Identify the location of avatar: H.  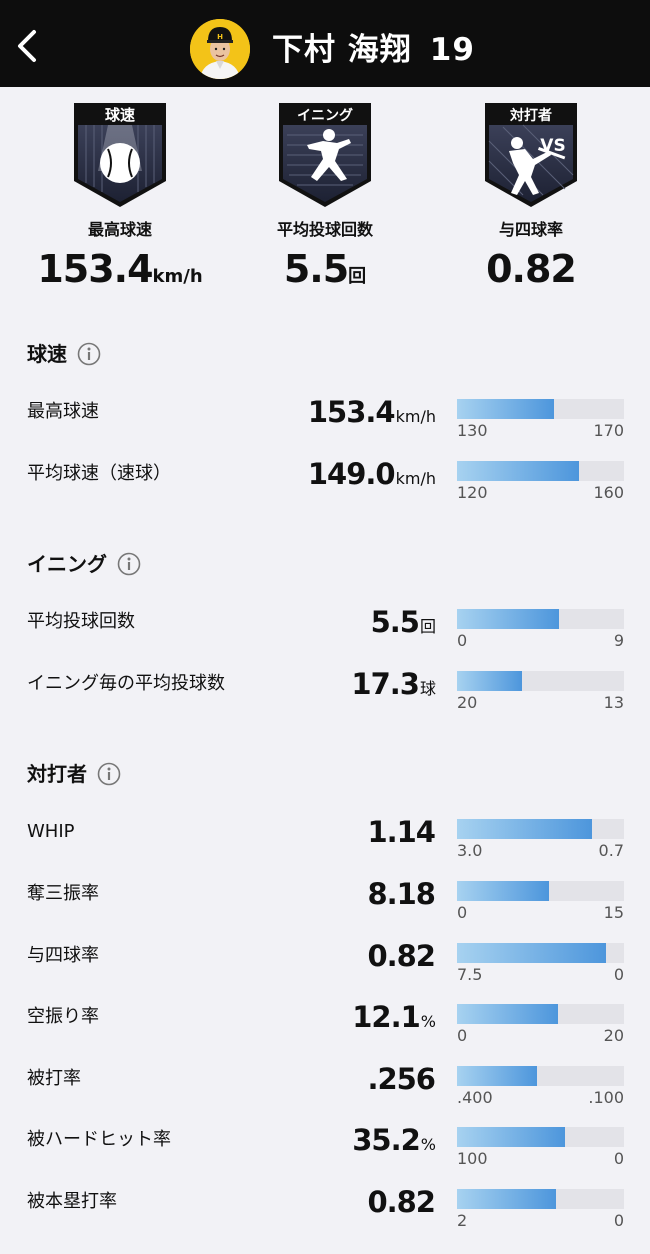
(220, 49).